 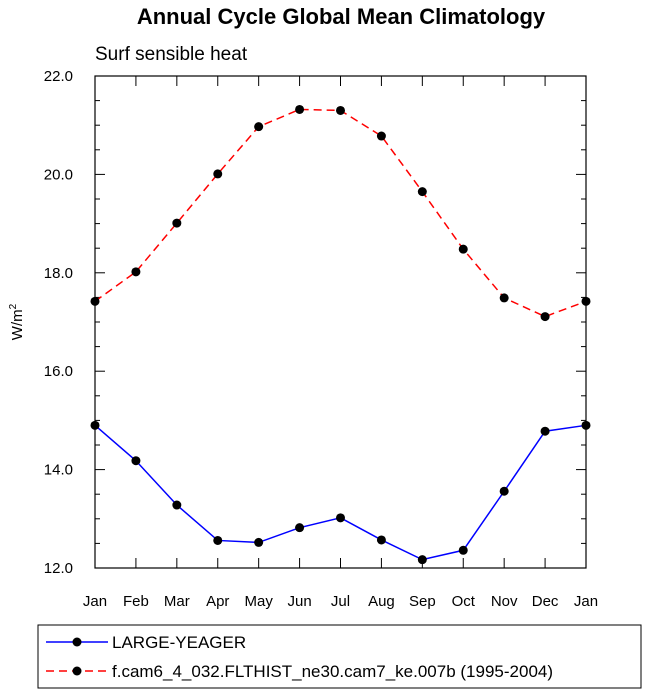 I want to click on y-tick-label: 12.0, so click(x=58, y=568).